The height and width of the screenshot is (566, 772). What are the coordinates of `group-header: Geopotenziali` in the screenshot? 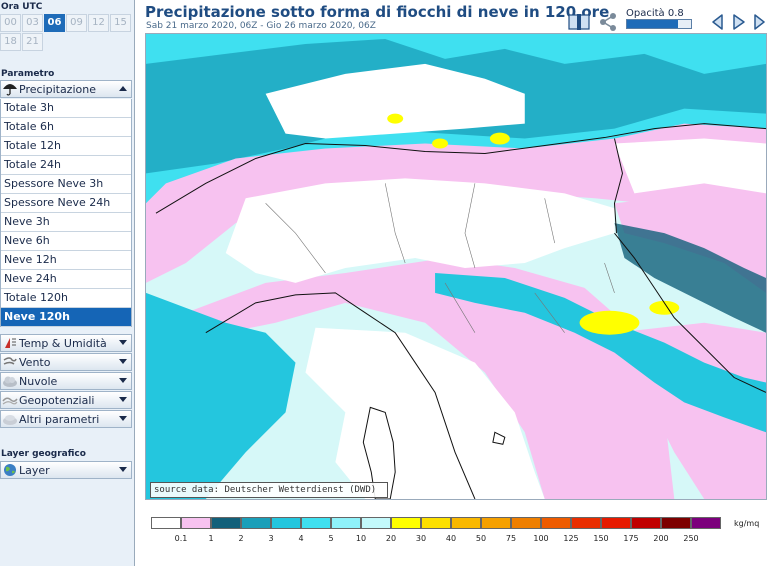 It's located at (66, 400).